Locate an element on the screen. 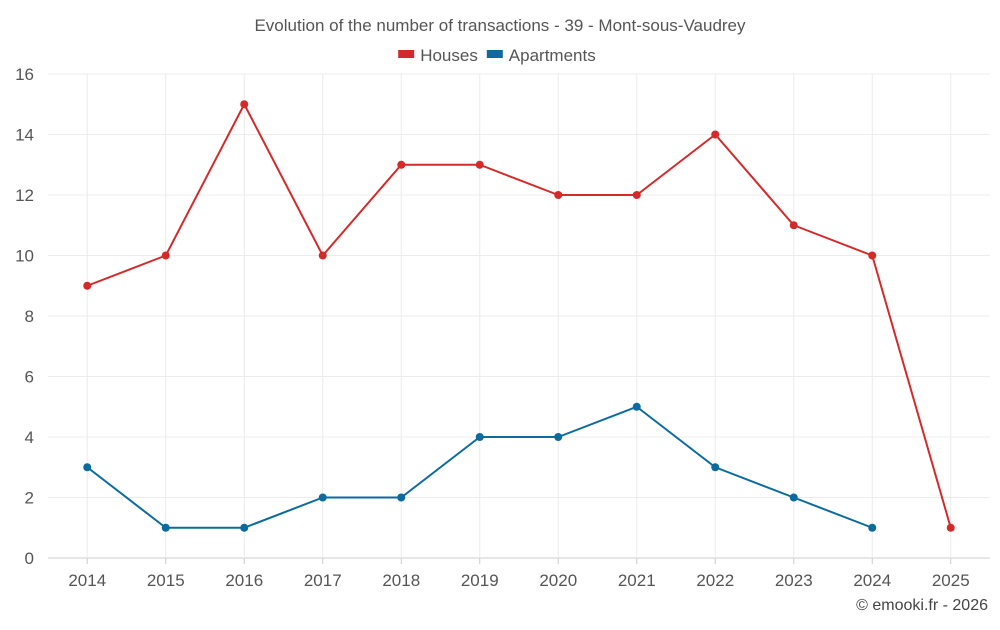  y-tick-label: 6 is located at coordinates (29, 377).